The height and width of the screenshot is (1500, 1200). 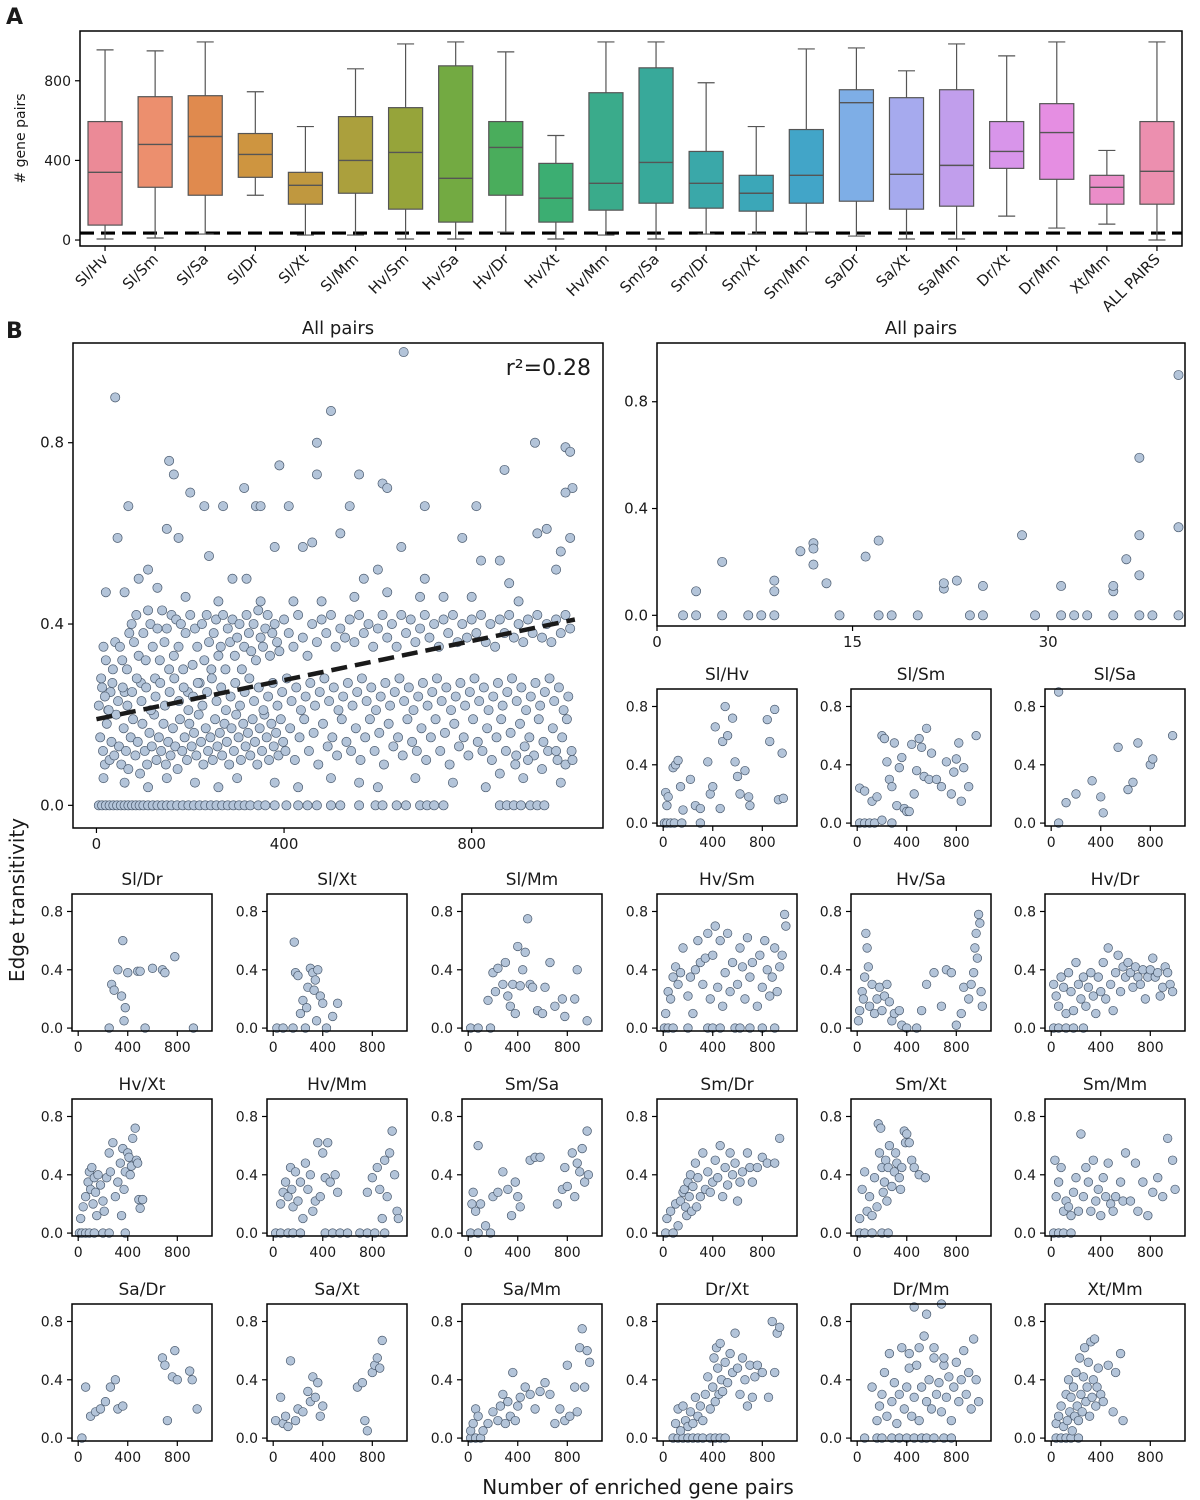 I want to click on x-tick-label: Sa/Dr, so click(x=842, y=271).